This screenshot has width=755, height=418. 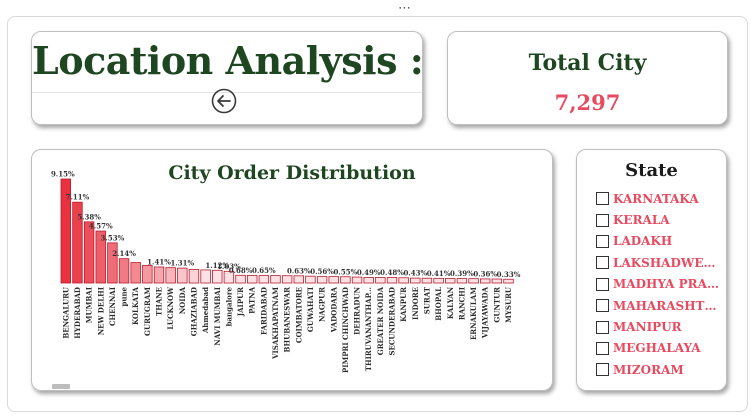 What do you see at coordinates (205, 276) in the screenshot?
I see `bar-ahmedabad` at bounding box center [205, 276].